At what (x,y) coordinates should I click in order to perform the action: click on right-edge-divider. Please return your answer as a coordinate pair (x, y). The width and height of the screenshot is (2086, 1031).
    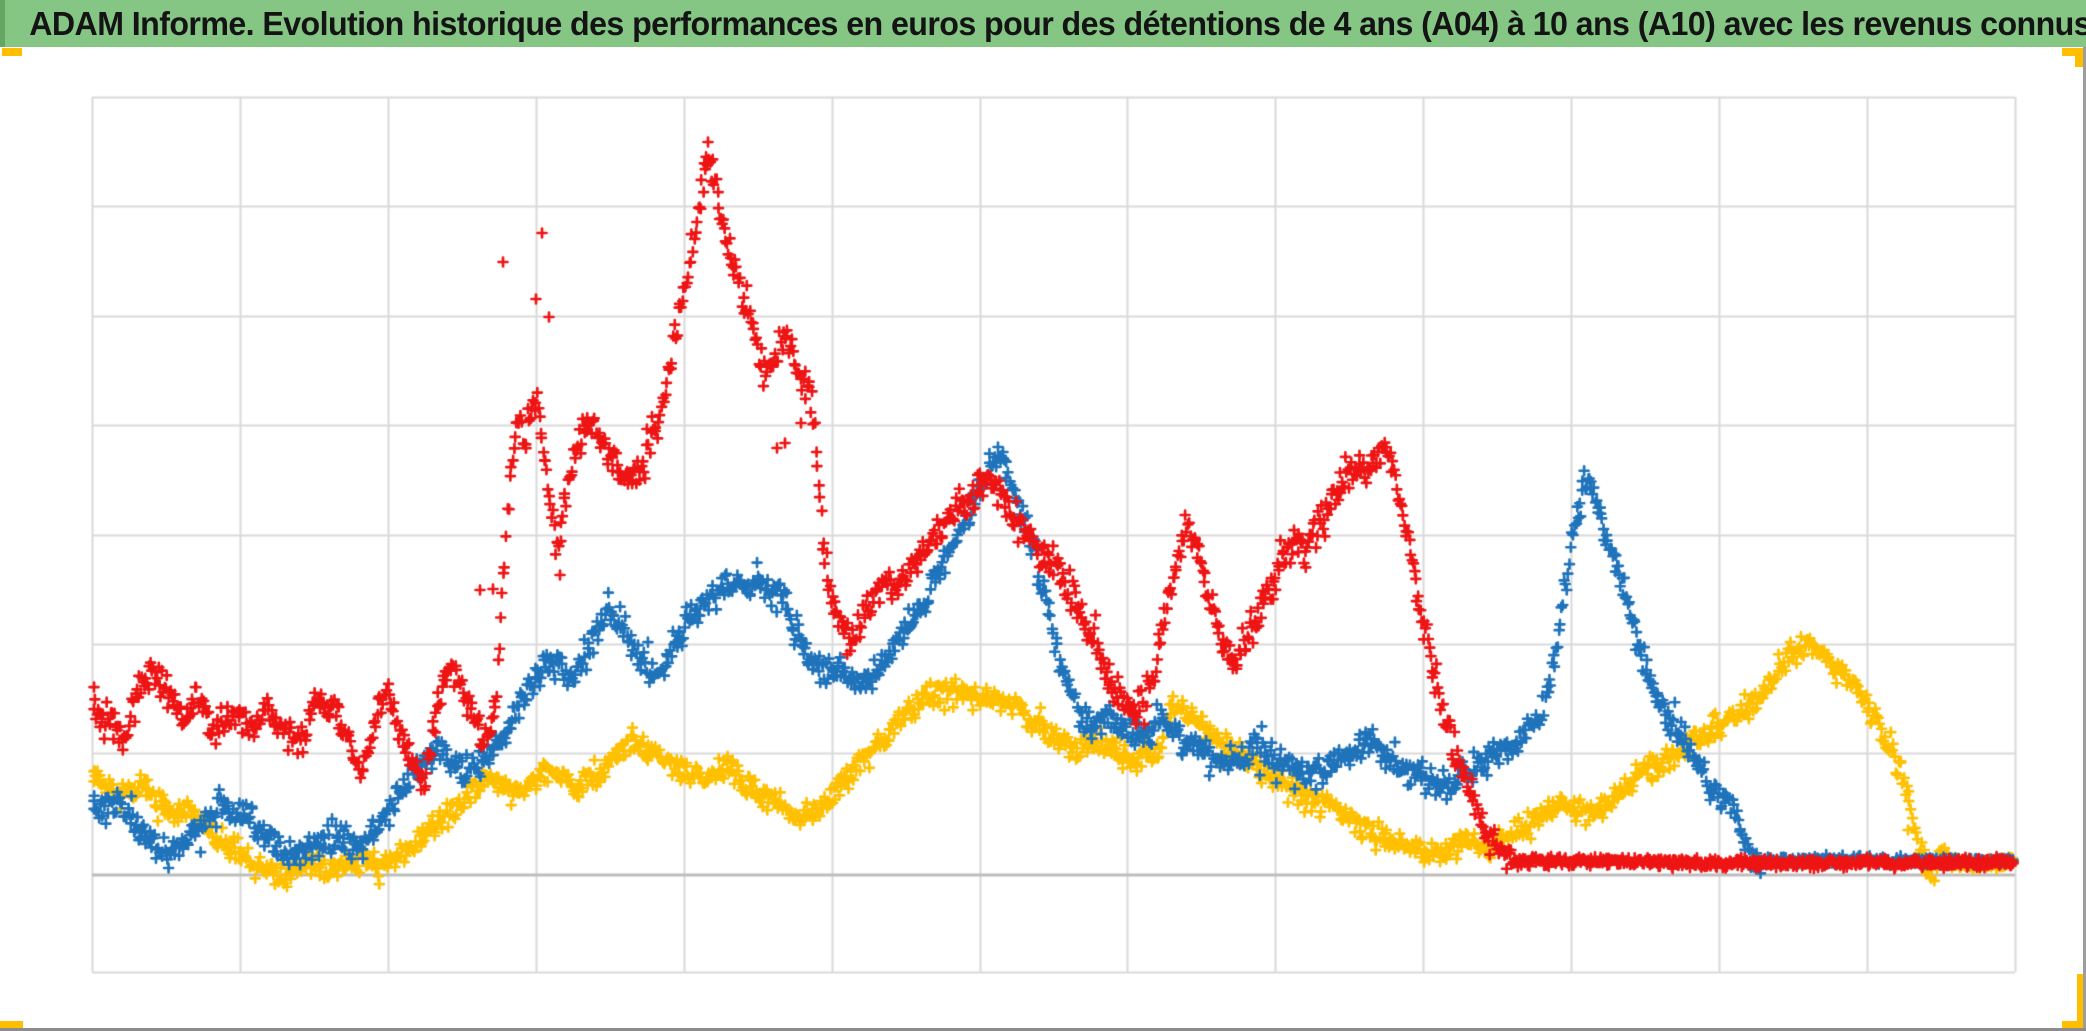
    Looking at the image, I should click on (2084, 537).